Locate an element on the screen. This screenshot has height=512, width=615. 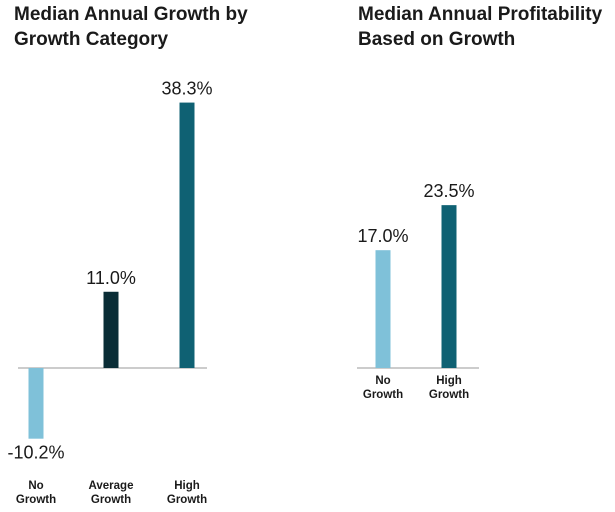
growth-category-label-1-line-0: Average is located at coordinates (111, 486).